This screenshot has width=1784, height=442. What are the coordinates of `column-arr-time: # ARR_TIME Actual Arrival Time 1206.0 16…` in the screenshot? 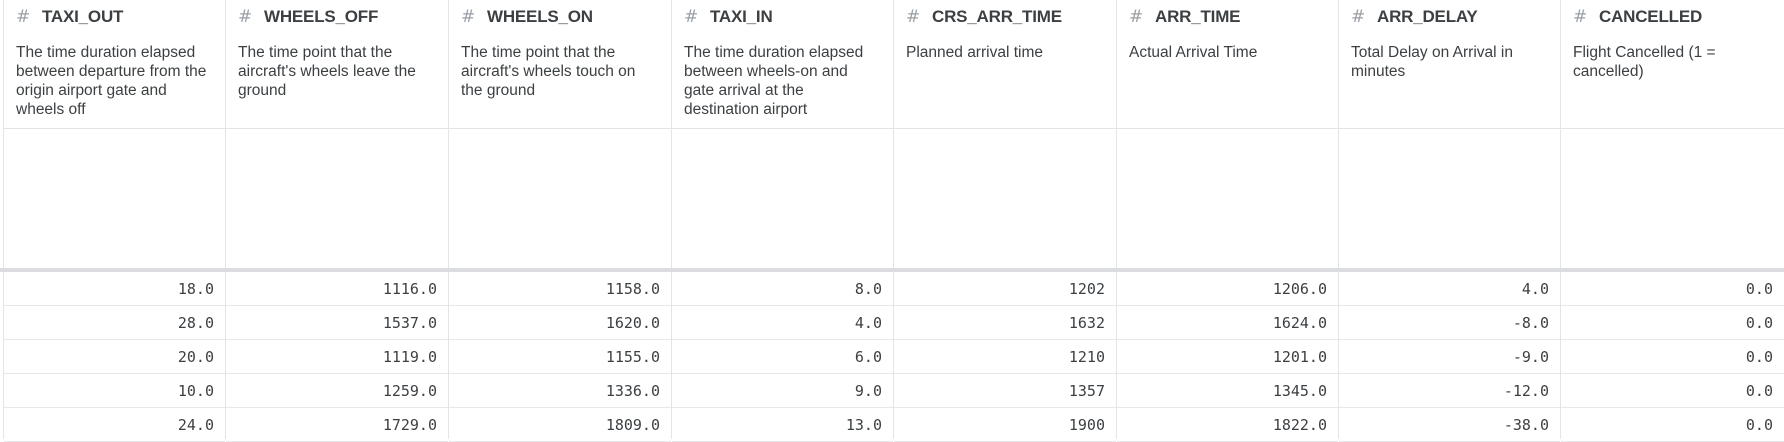 It's located at (1228, 221).